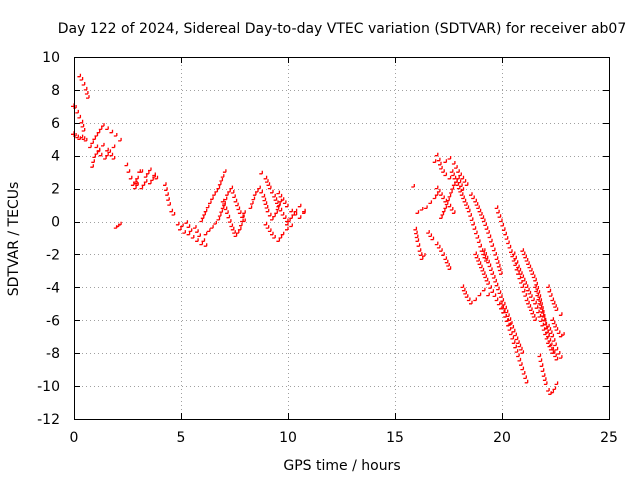 Image resolution: width=640 pixels, height=480 pixels. Describe the element at coordinates (48, 387) in the screenshot. I see `y-tick-label: -10` at that location.